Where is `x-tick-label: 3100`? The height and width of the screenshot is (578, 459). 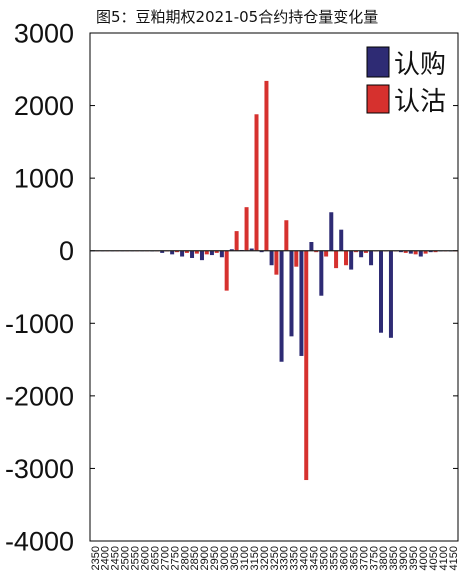
x-tick-label: 3100 is located at coordinates (245, 558).